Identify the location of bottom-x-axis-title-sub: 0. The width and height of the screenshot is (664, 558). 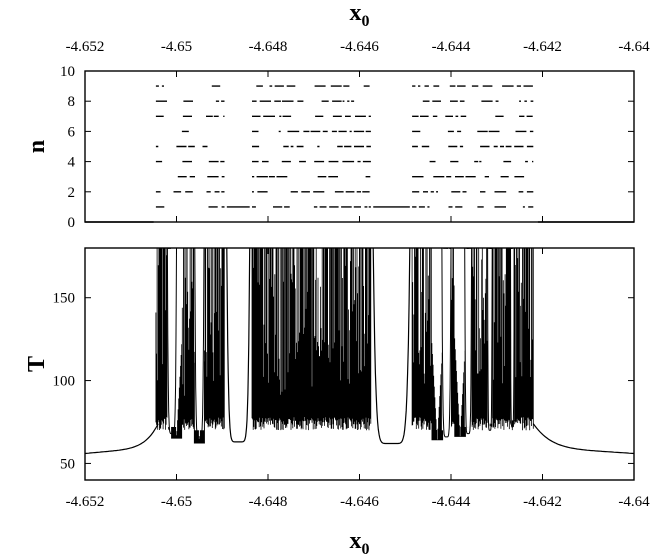
(366, 549).